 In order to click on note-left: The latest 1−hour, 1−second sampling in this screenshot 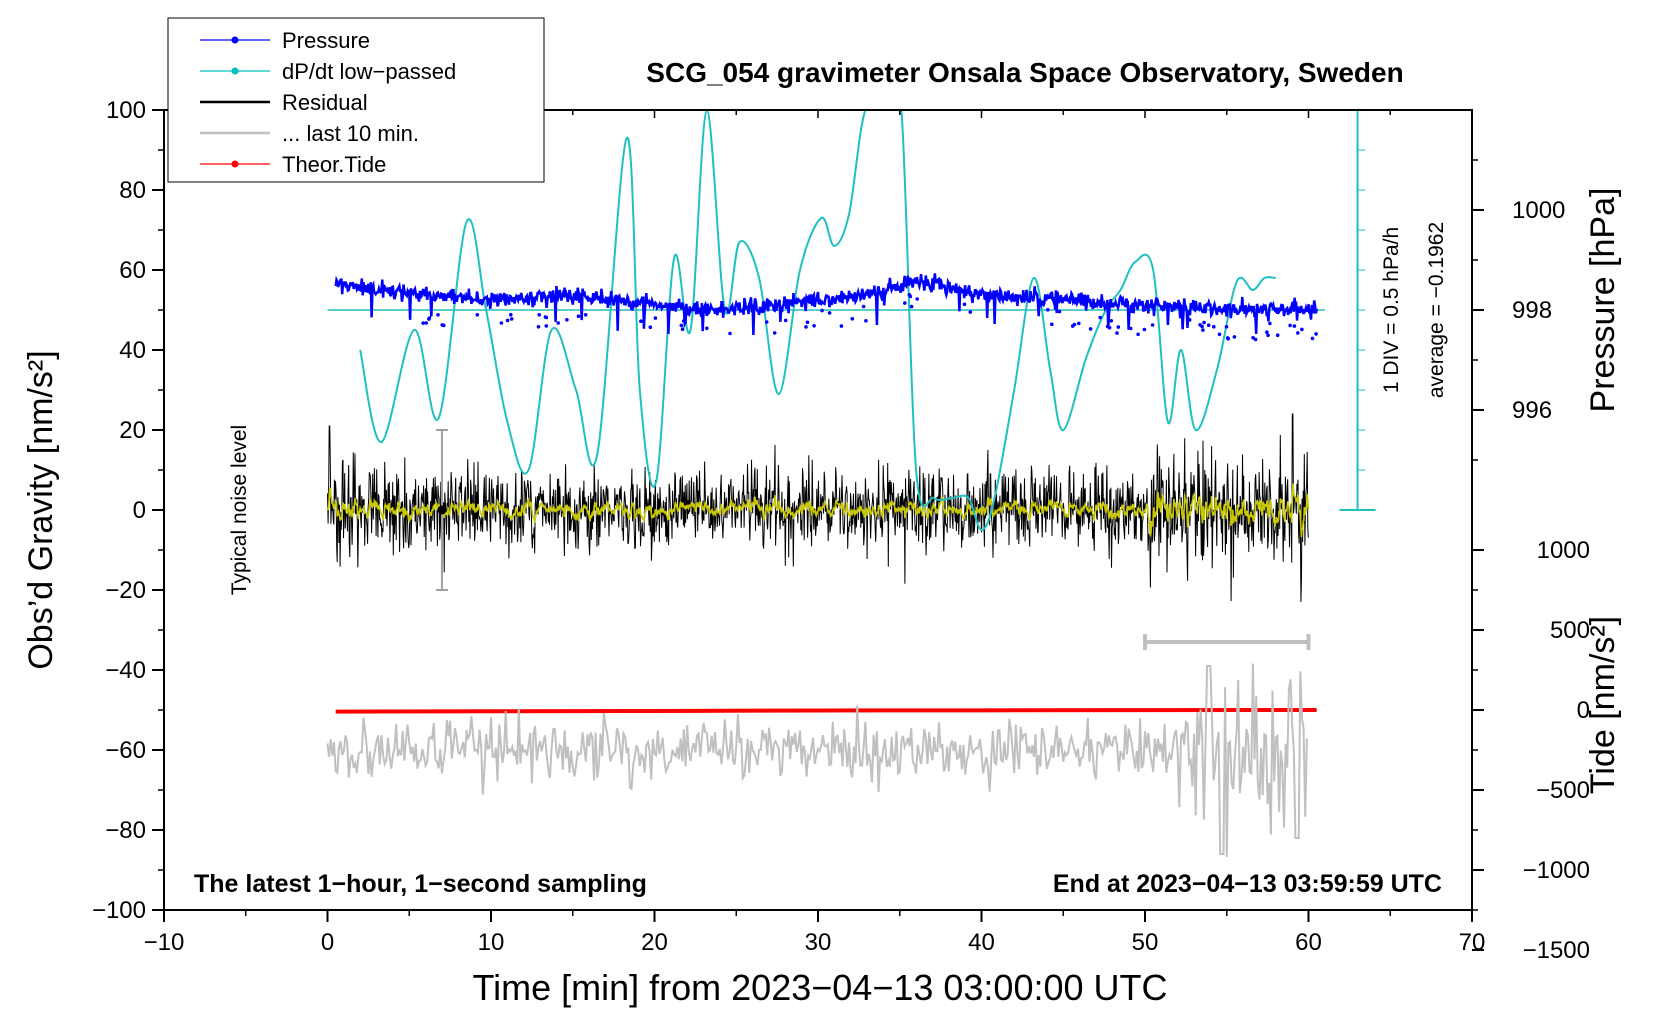, I will do `click(420, 884)`.